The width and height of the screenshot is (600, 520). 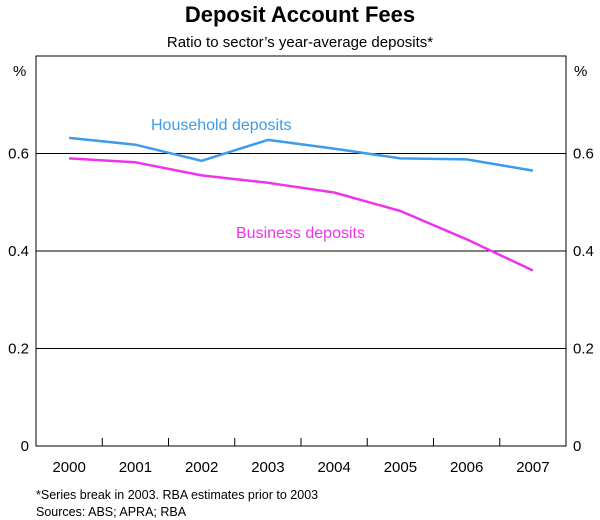 What do you see at coordinates (466, 467) in the screenshot?
I see `x-tick-label: 2006` at bounding box center [466, 467].